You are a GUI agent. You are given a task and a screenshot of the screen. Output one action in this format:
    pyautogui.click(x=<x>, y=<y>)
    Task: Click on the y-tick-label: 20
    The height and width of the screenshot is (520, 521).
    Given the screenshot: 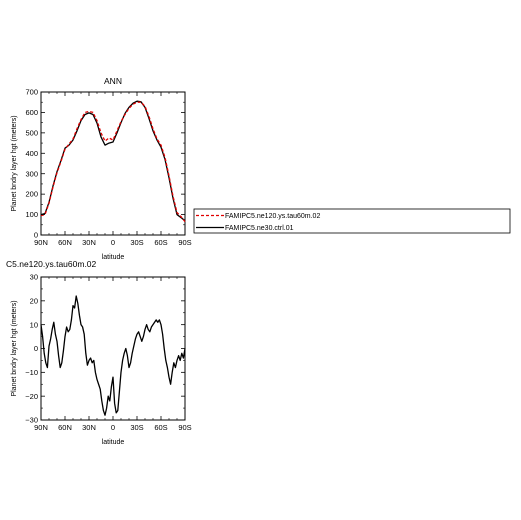 What is the action you would take?
    pyautogui.click(x=34, y=300)
    